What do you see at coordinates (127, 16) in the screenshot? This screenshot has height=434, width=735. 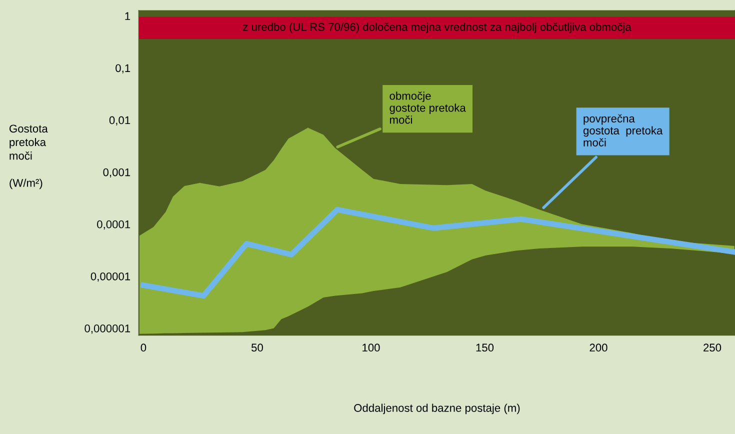 I see `y-tick-label: 1` at bounding box center [127, 16].